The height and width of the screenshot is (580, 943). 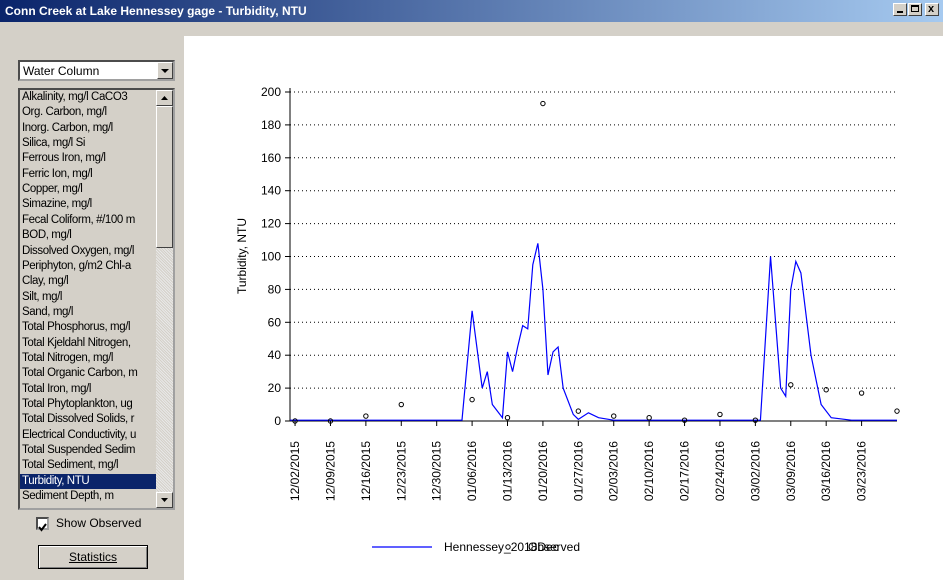 I want to click on y-tick-label: 160, so click(x=271, y=158).